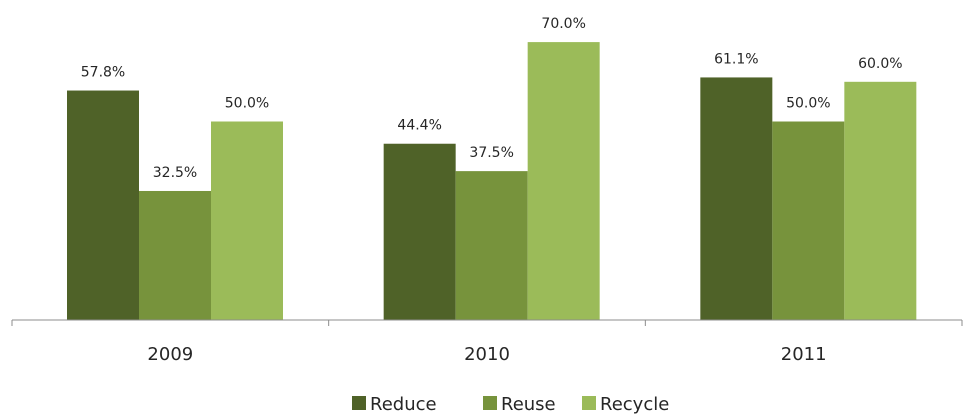  Describe the element at coordinates (247, 220) in the screenshot. I see `bar-recycle-2009` at that location.